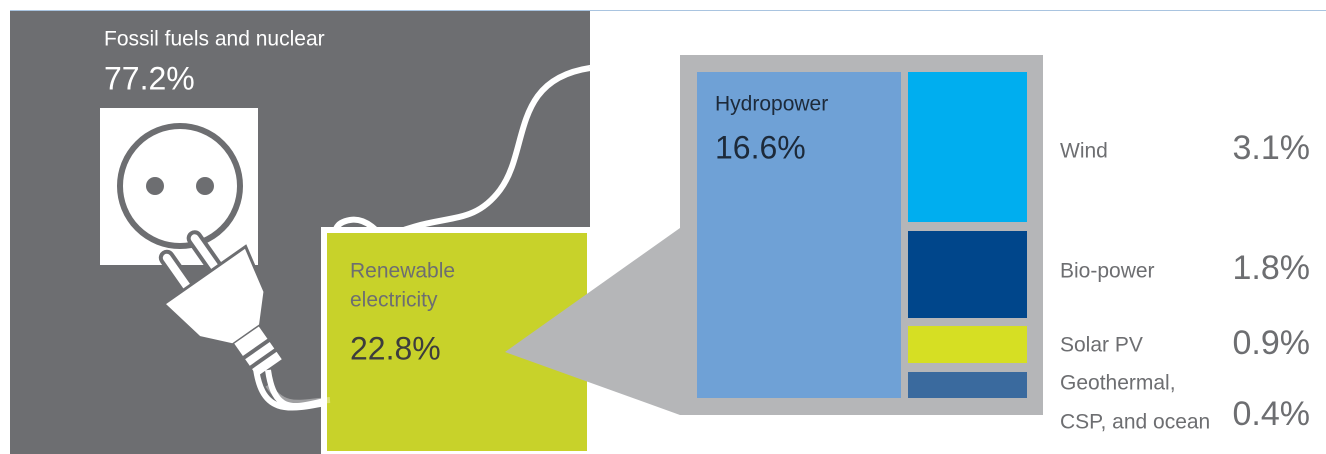 This screenshot has height=454, width=1326. I want to click on renewable-label: electricity, so click(394, 300).